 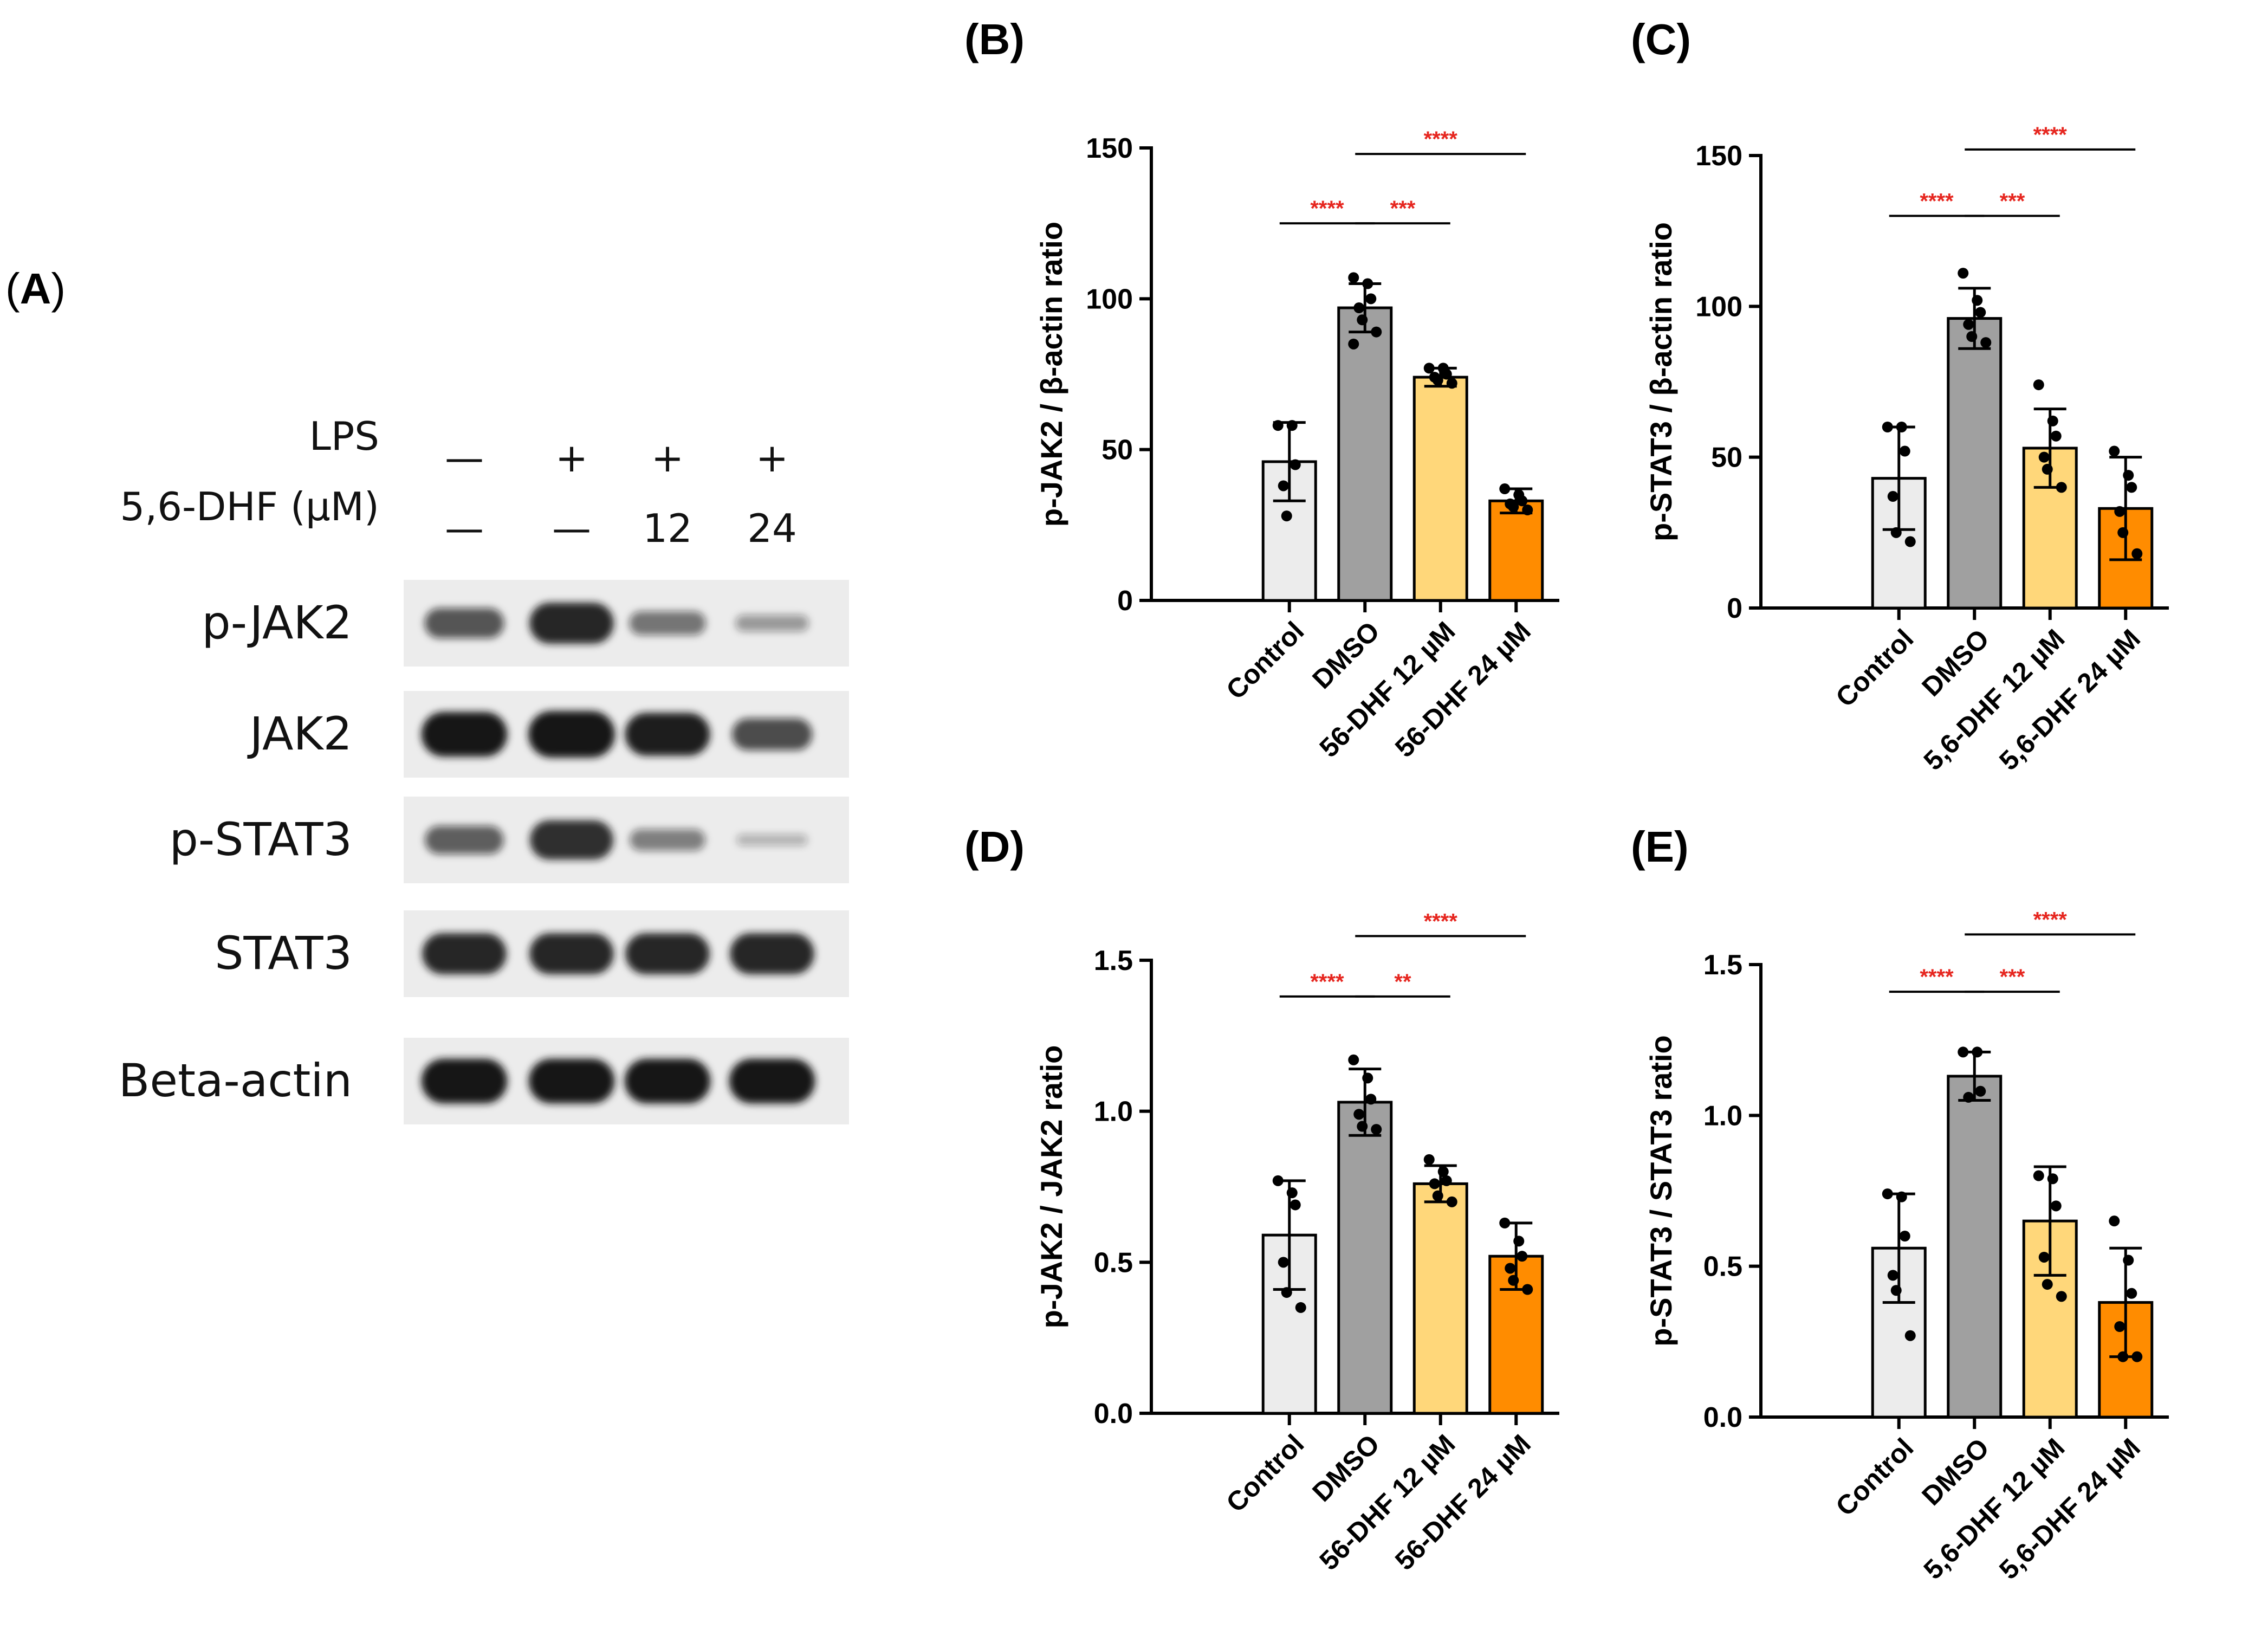 What do you see at coordinates (299, 733) in the screenshot?
I see `blot-label: JAK2` at bounding box center [299, 733].